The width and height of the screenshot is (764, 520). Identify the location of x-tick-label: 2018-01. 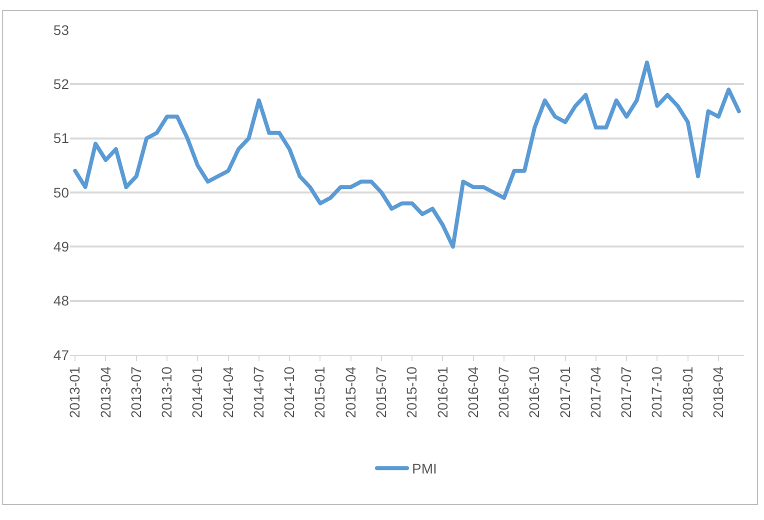
(687, 392).